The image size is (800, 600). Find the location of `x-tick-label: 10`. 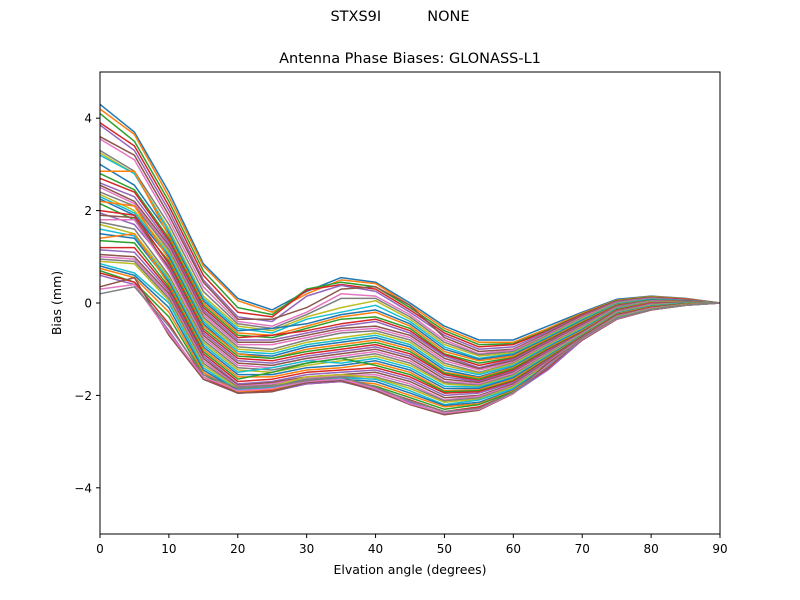

x-tick-label: 10 is located at coordinates (168, 549).